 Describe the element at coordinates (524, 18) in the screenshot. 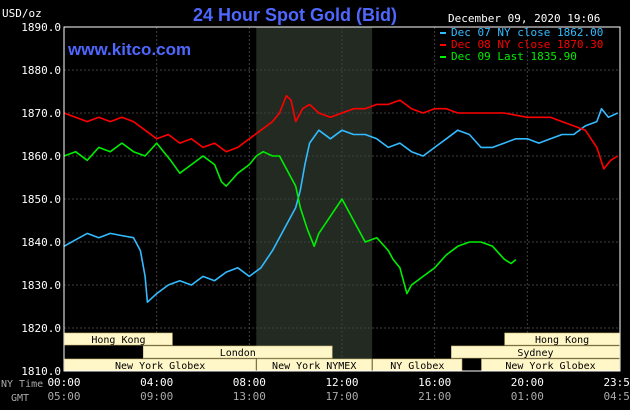

I see `timestamp: December 09, 2020 19:06` at that location.